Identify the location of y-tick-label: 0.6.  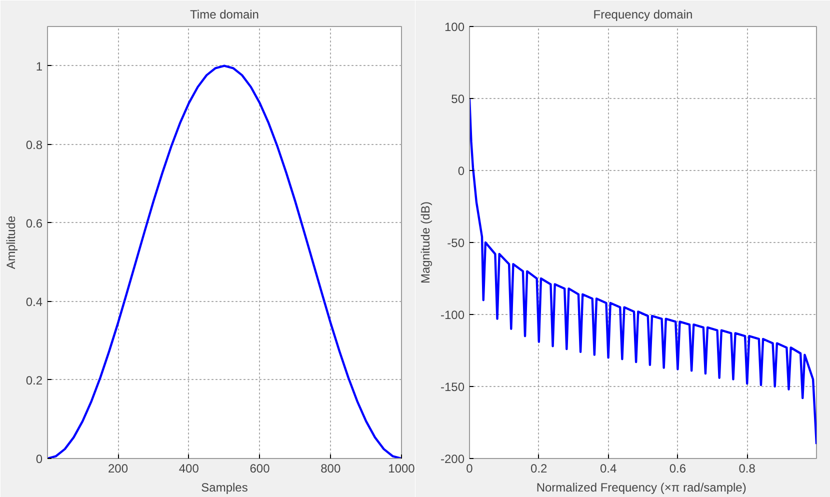
(34, 223).